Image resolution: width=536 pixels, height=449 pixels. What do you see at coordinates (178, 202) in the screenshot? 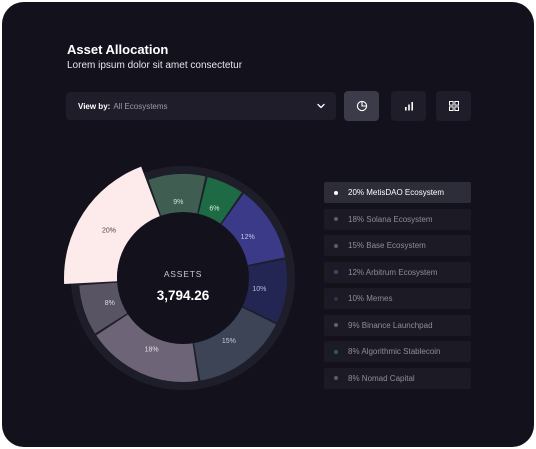
I see `pie-slice-label: 9%` at bounding box center [178, 202].